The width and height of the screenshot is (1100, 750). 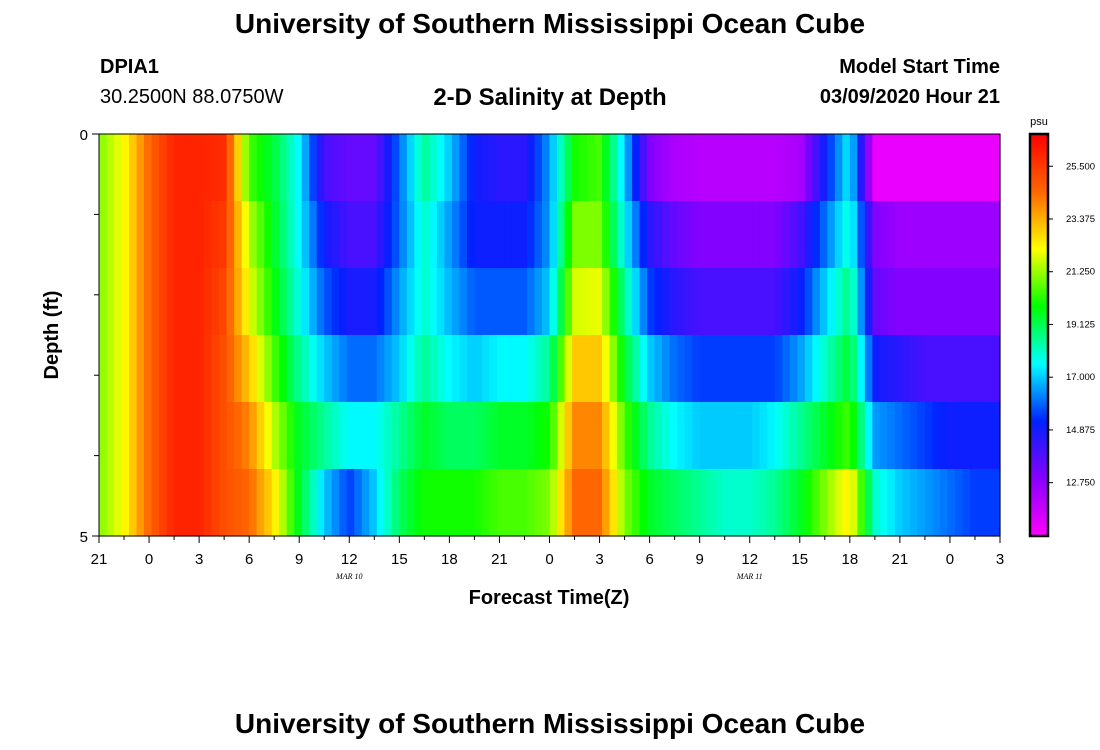 What do you see at coordinates (1039, 335) in the screenshot?
I see `colorbar-bar` at bounding box center [1039, 335].